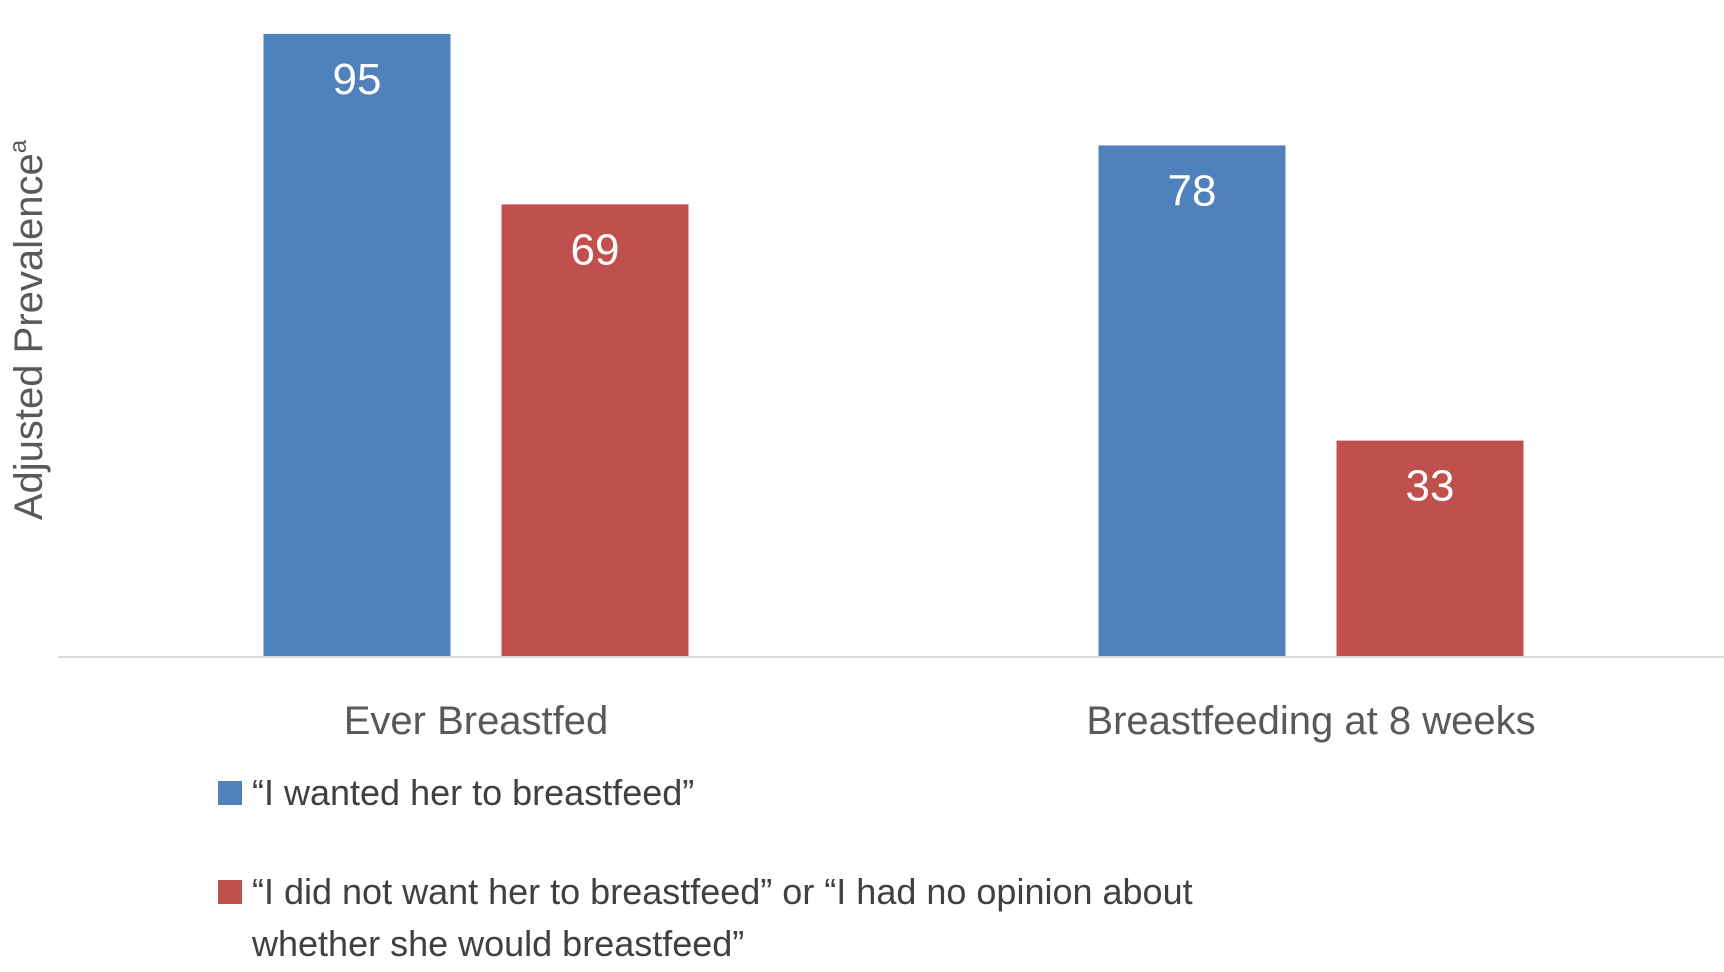  What do you see at coordinates (357, 345) in the screenshot?
I see `bar-wanted-ever-breastfed` at bounding box center [357, 345].